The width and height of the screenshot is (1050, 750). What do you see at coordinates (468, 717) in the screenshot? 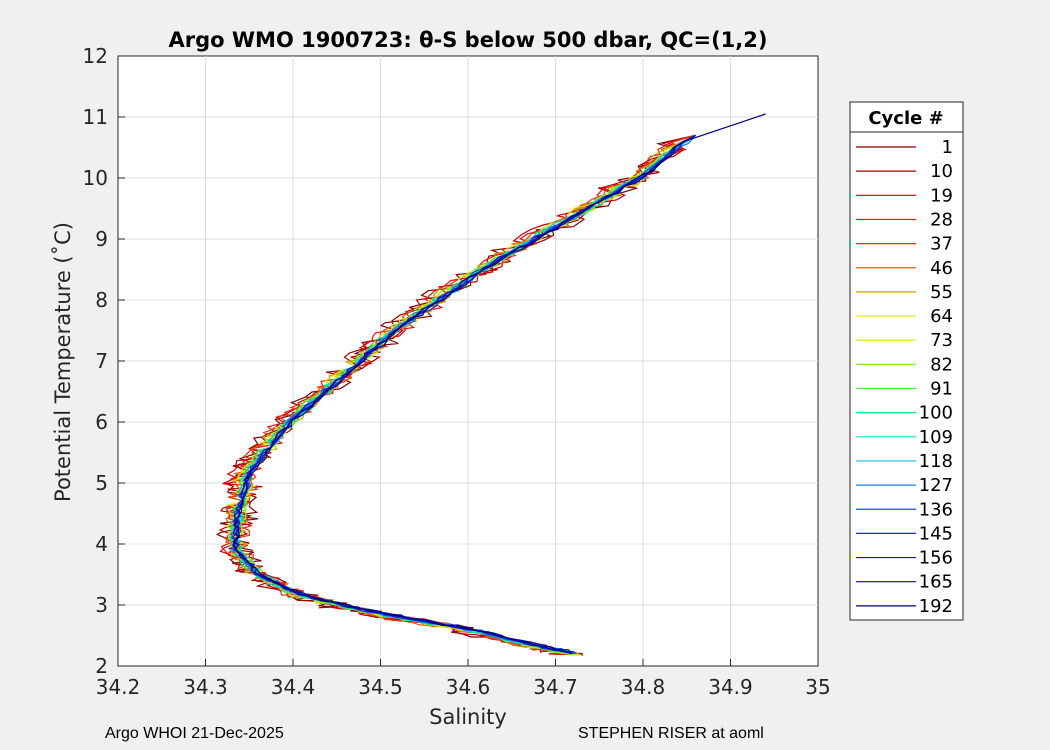
I see `x-axis-label: Salinity` at bounding box center [468, 717].